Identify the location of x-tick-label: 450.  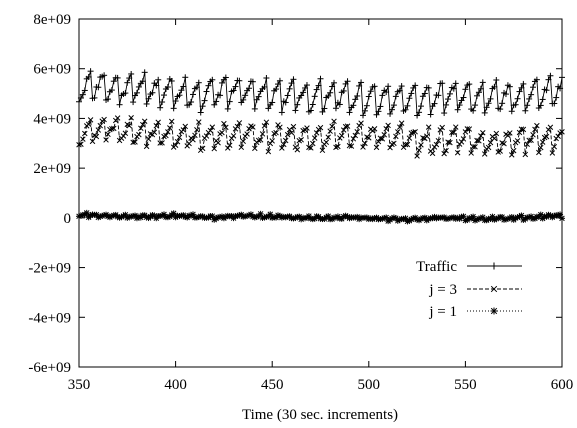
(272, 385).